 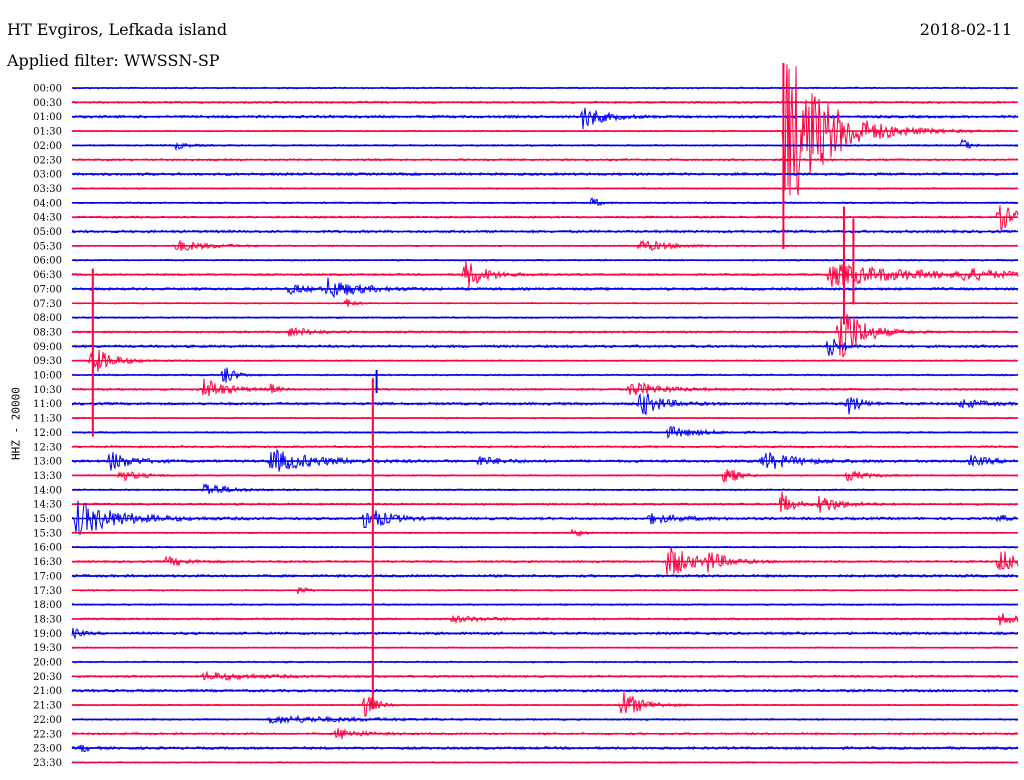 I want to click on time-tick-label: 15:30, so click(x=47, y=533).